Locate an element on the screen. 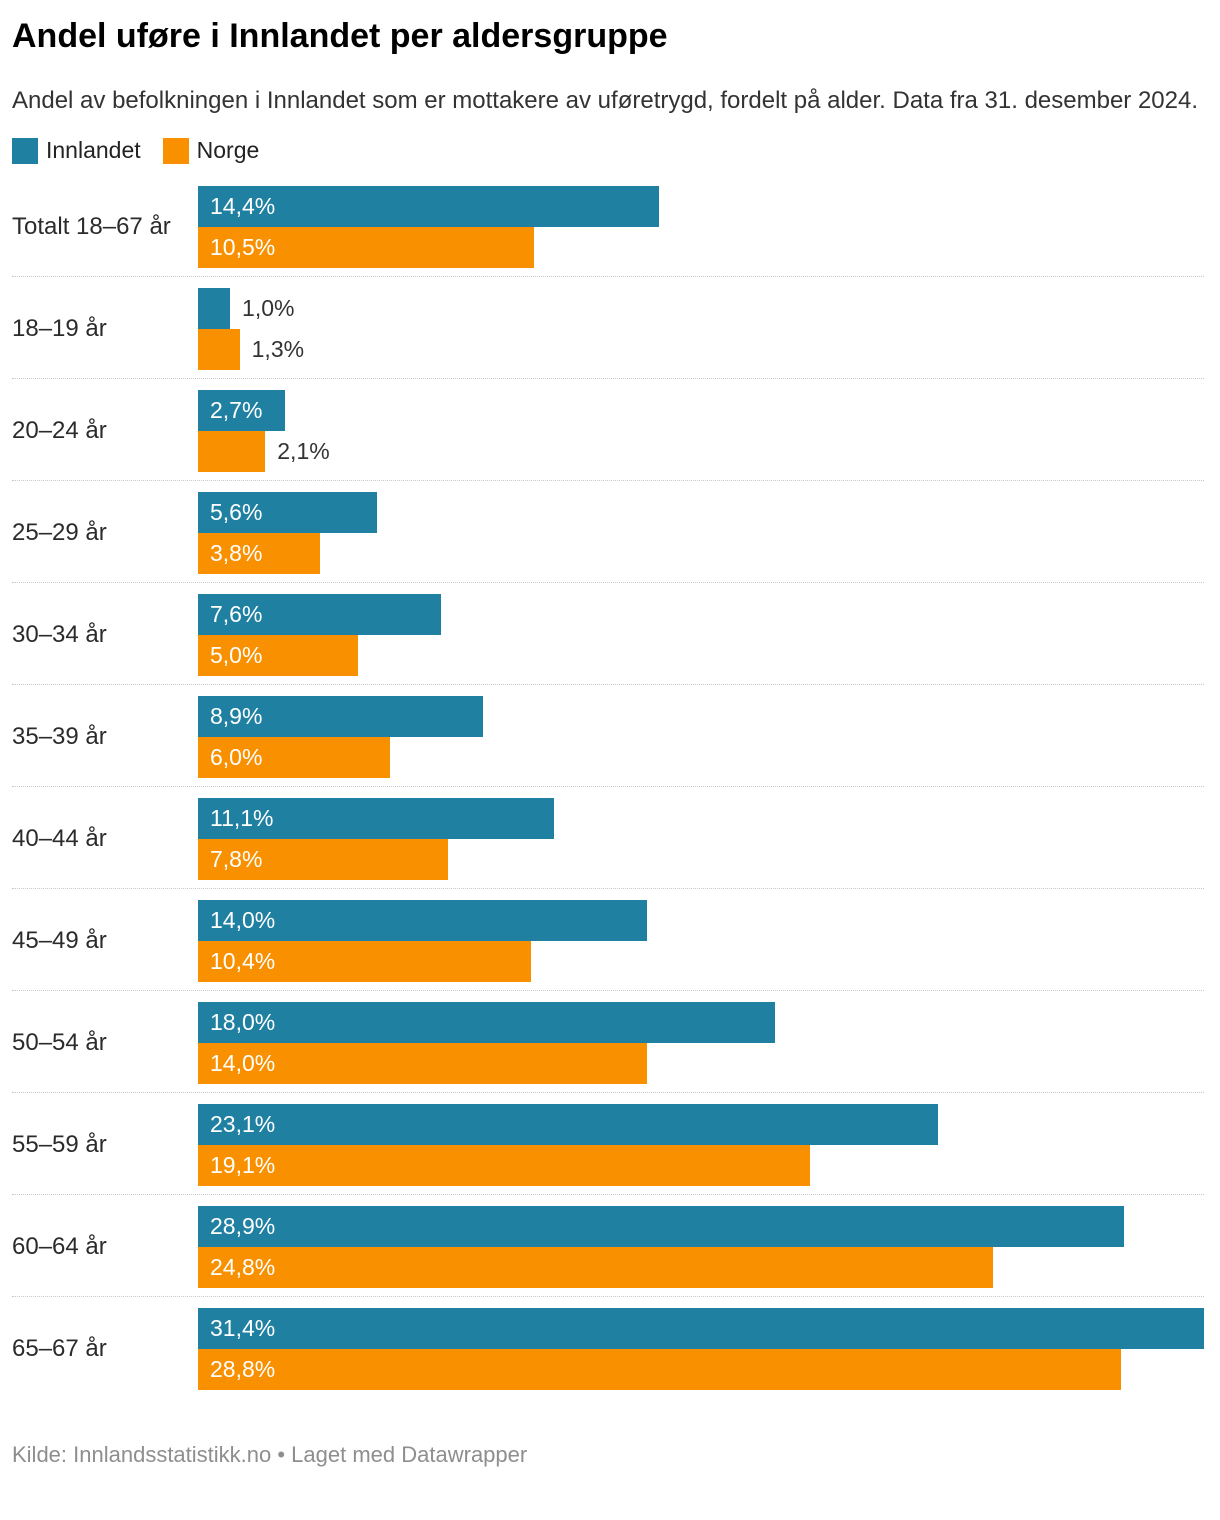  chart-row: 60–64 år 28,9% 24,8% is located at coordinates (608, 1246).